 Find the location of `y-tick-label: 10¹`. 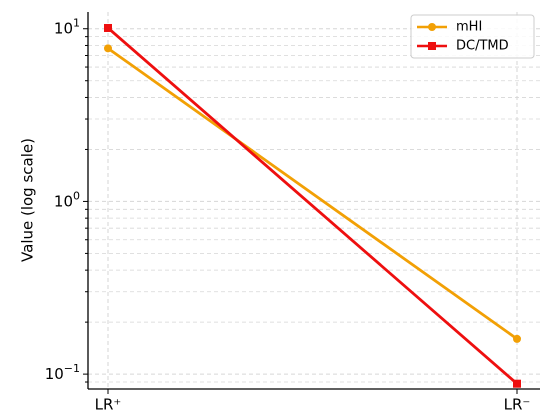

y-tick-label: 10¹ is located at coordinates (67, 27).